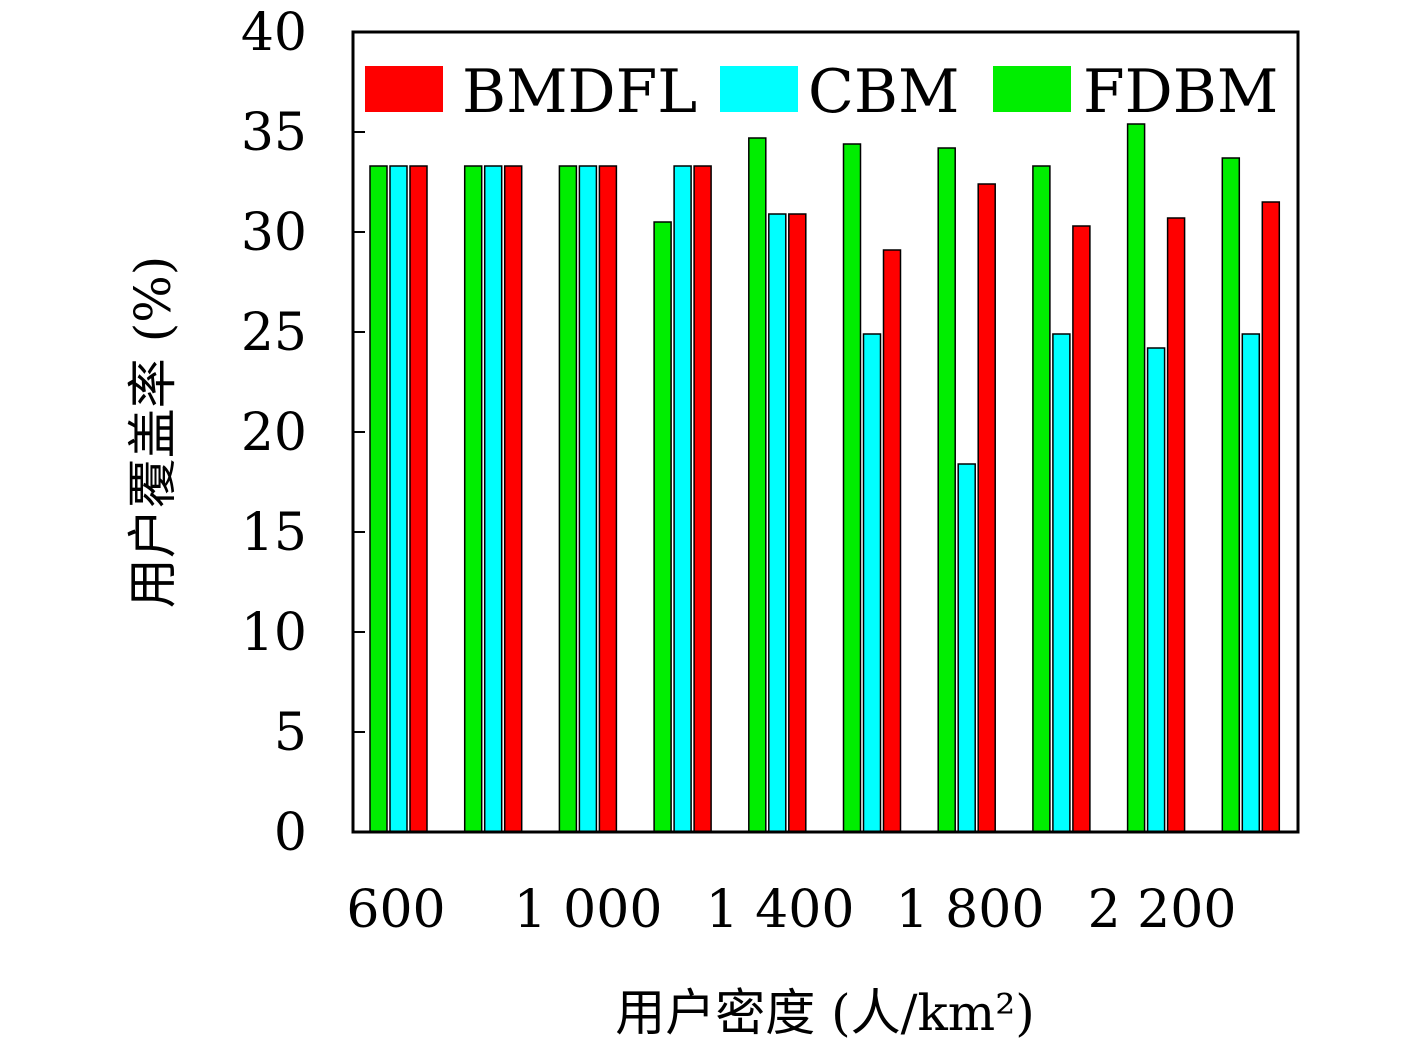 Image resolution: width=1417 pixels, height=1051 pixels. What do you see at coordinates (588, 910) in the screenshot?
I see `x-tick-label-1: 1 000` at bounding box center [588, 910].